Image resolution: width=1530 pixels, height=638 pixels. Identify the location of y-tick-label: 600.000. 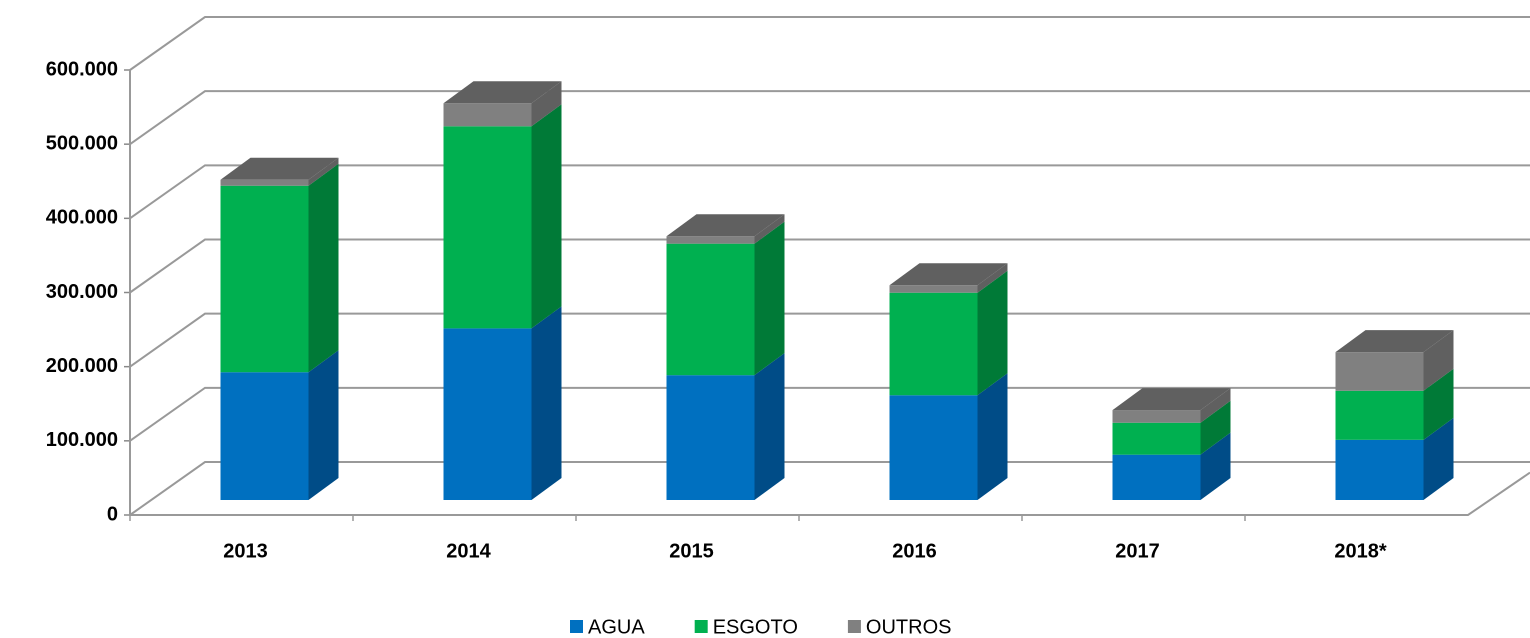
(82, 69).